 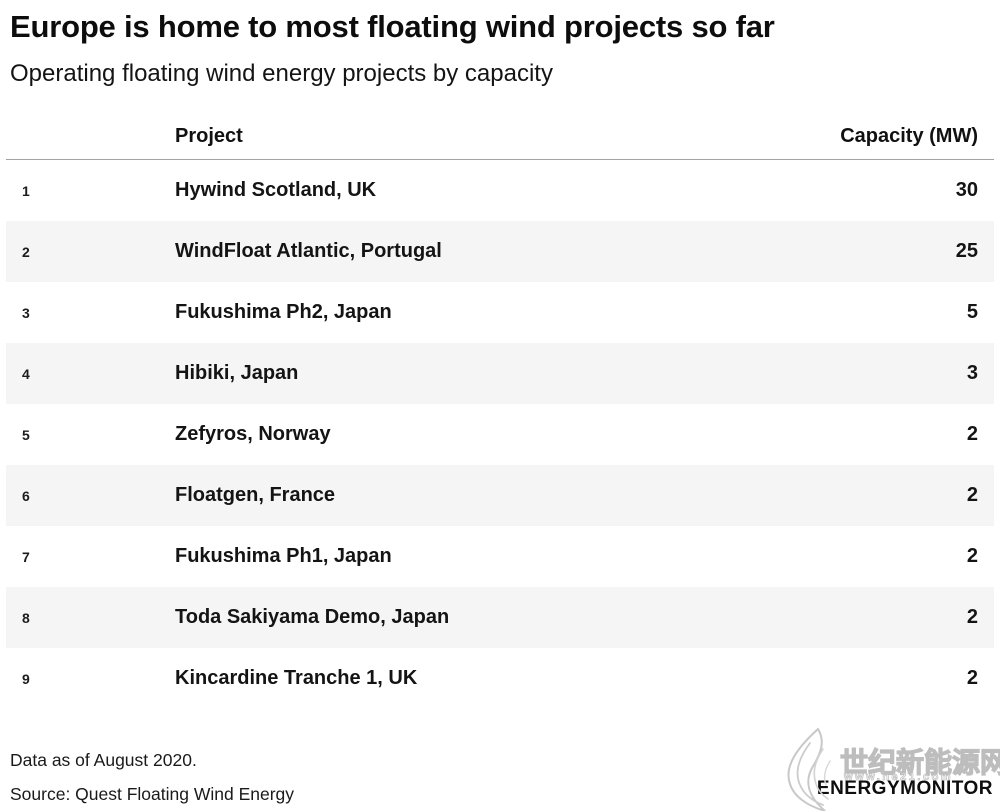 What do you see at coordinates (500, 556) in the screenshot?
I see `table-row: 7 Fukushima Ph1, Japan 2` at bounding box center [500, 556].